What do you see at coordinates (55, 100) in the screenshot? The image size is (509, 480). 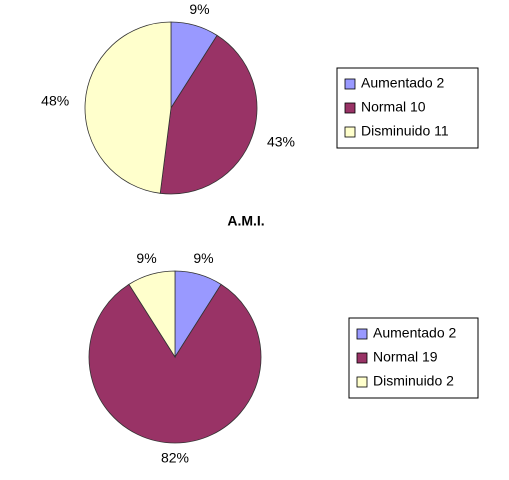 I see `data-label: 48%` at bounding box center [55, 100].